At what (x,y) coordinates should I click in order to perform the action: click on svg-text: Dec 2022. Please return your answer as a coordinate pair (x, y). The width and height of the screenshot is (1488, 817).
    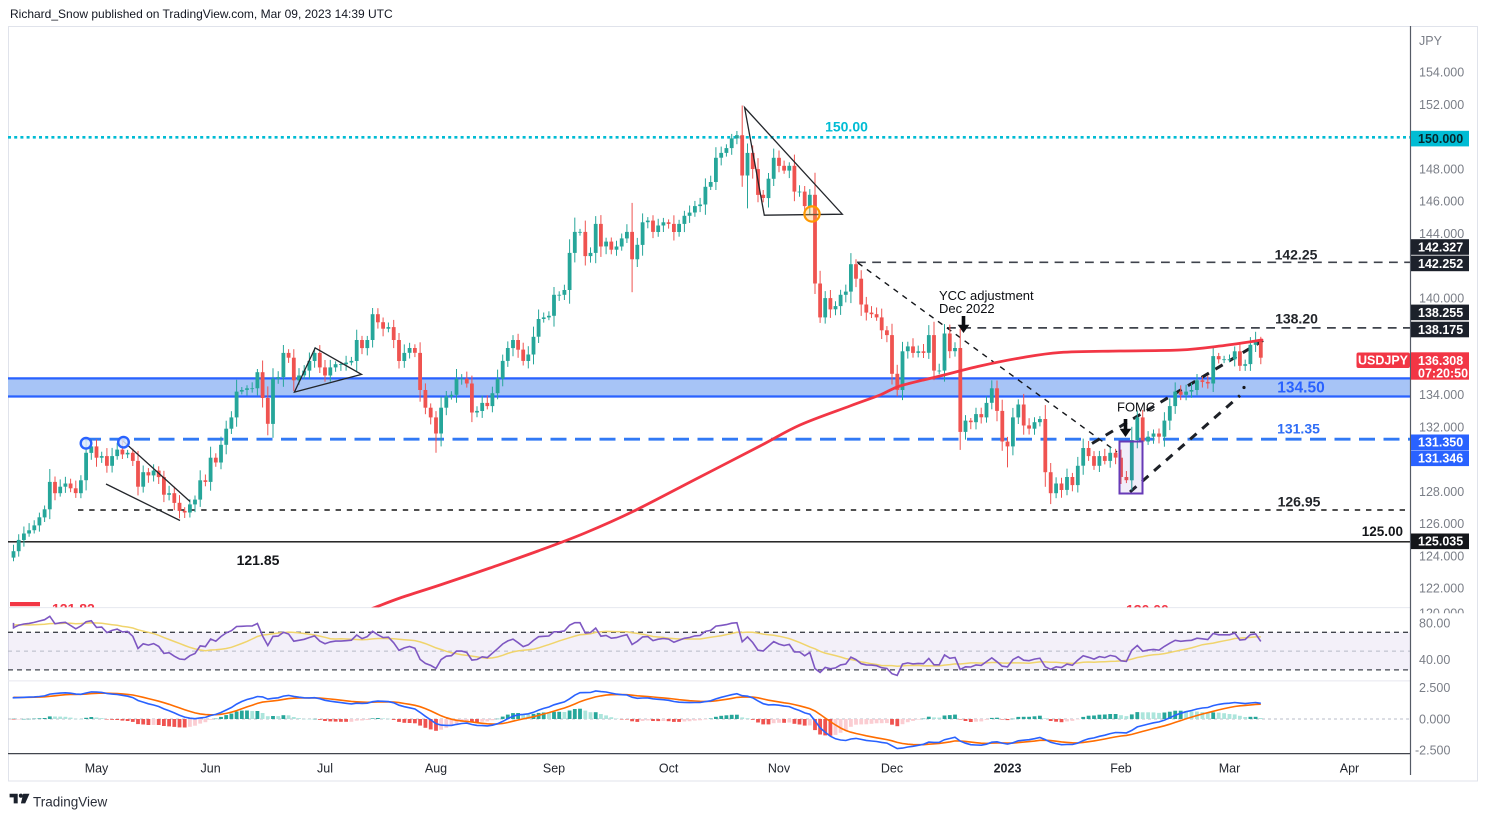
    Looking at the image, I should click on (967, 308).